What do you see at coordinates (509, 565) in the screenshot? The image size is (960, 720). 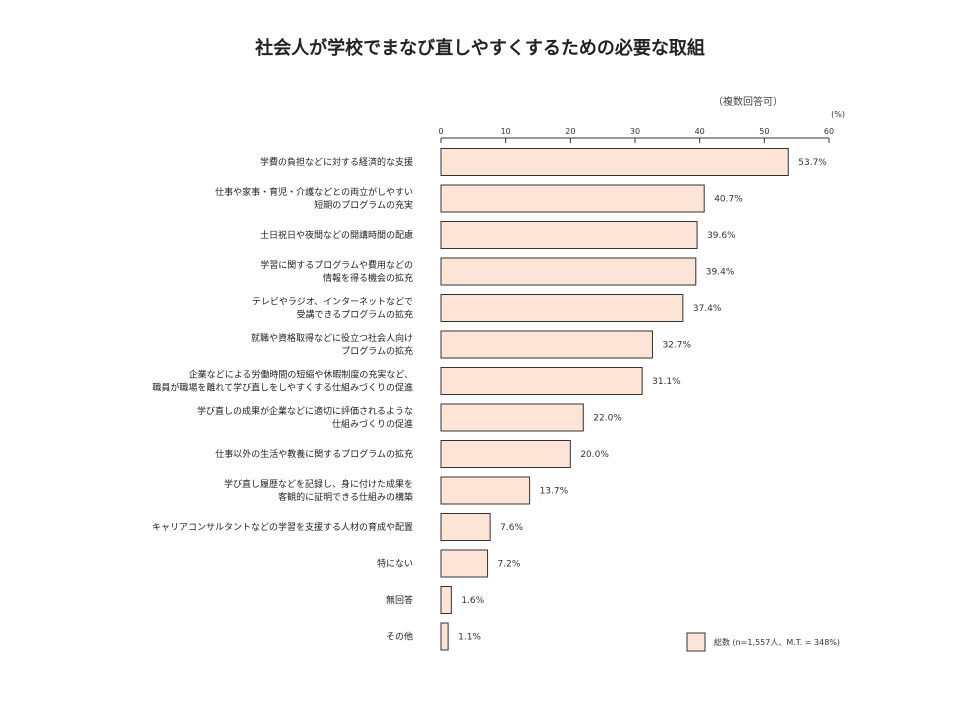 I see `bar-value-label: 7.2%` at bounding box center [509, 565].